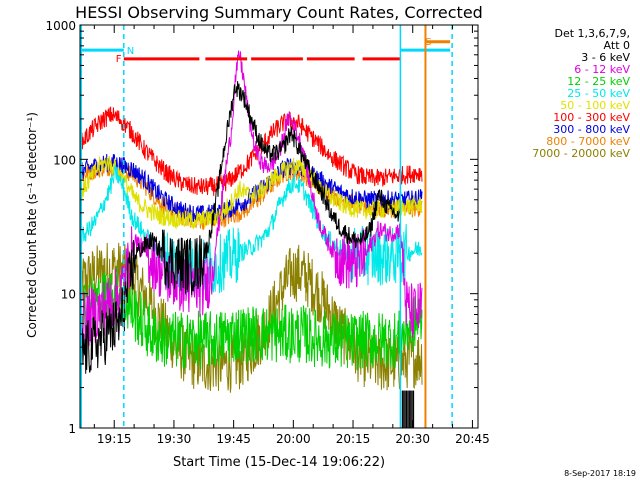 The image size is (640, 480). Describe the element at coordinates (64, 160) in the screenshot. I see `y-tick-label: 100` at that location.